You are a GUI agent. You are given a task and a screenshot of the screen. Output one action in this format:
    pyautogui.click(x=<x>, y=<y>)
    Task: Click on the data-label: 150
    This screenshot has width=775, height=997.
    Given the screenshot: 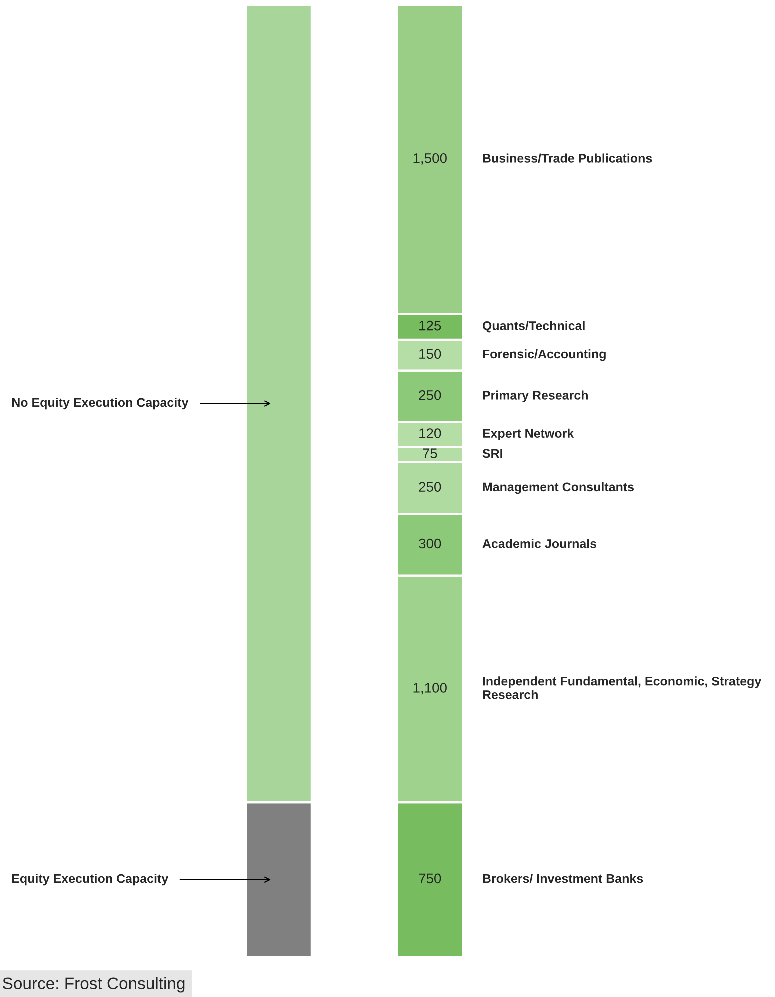 What is the action you would take?
    pyautogui.click(x=431, y=354)
    